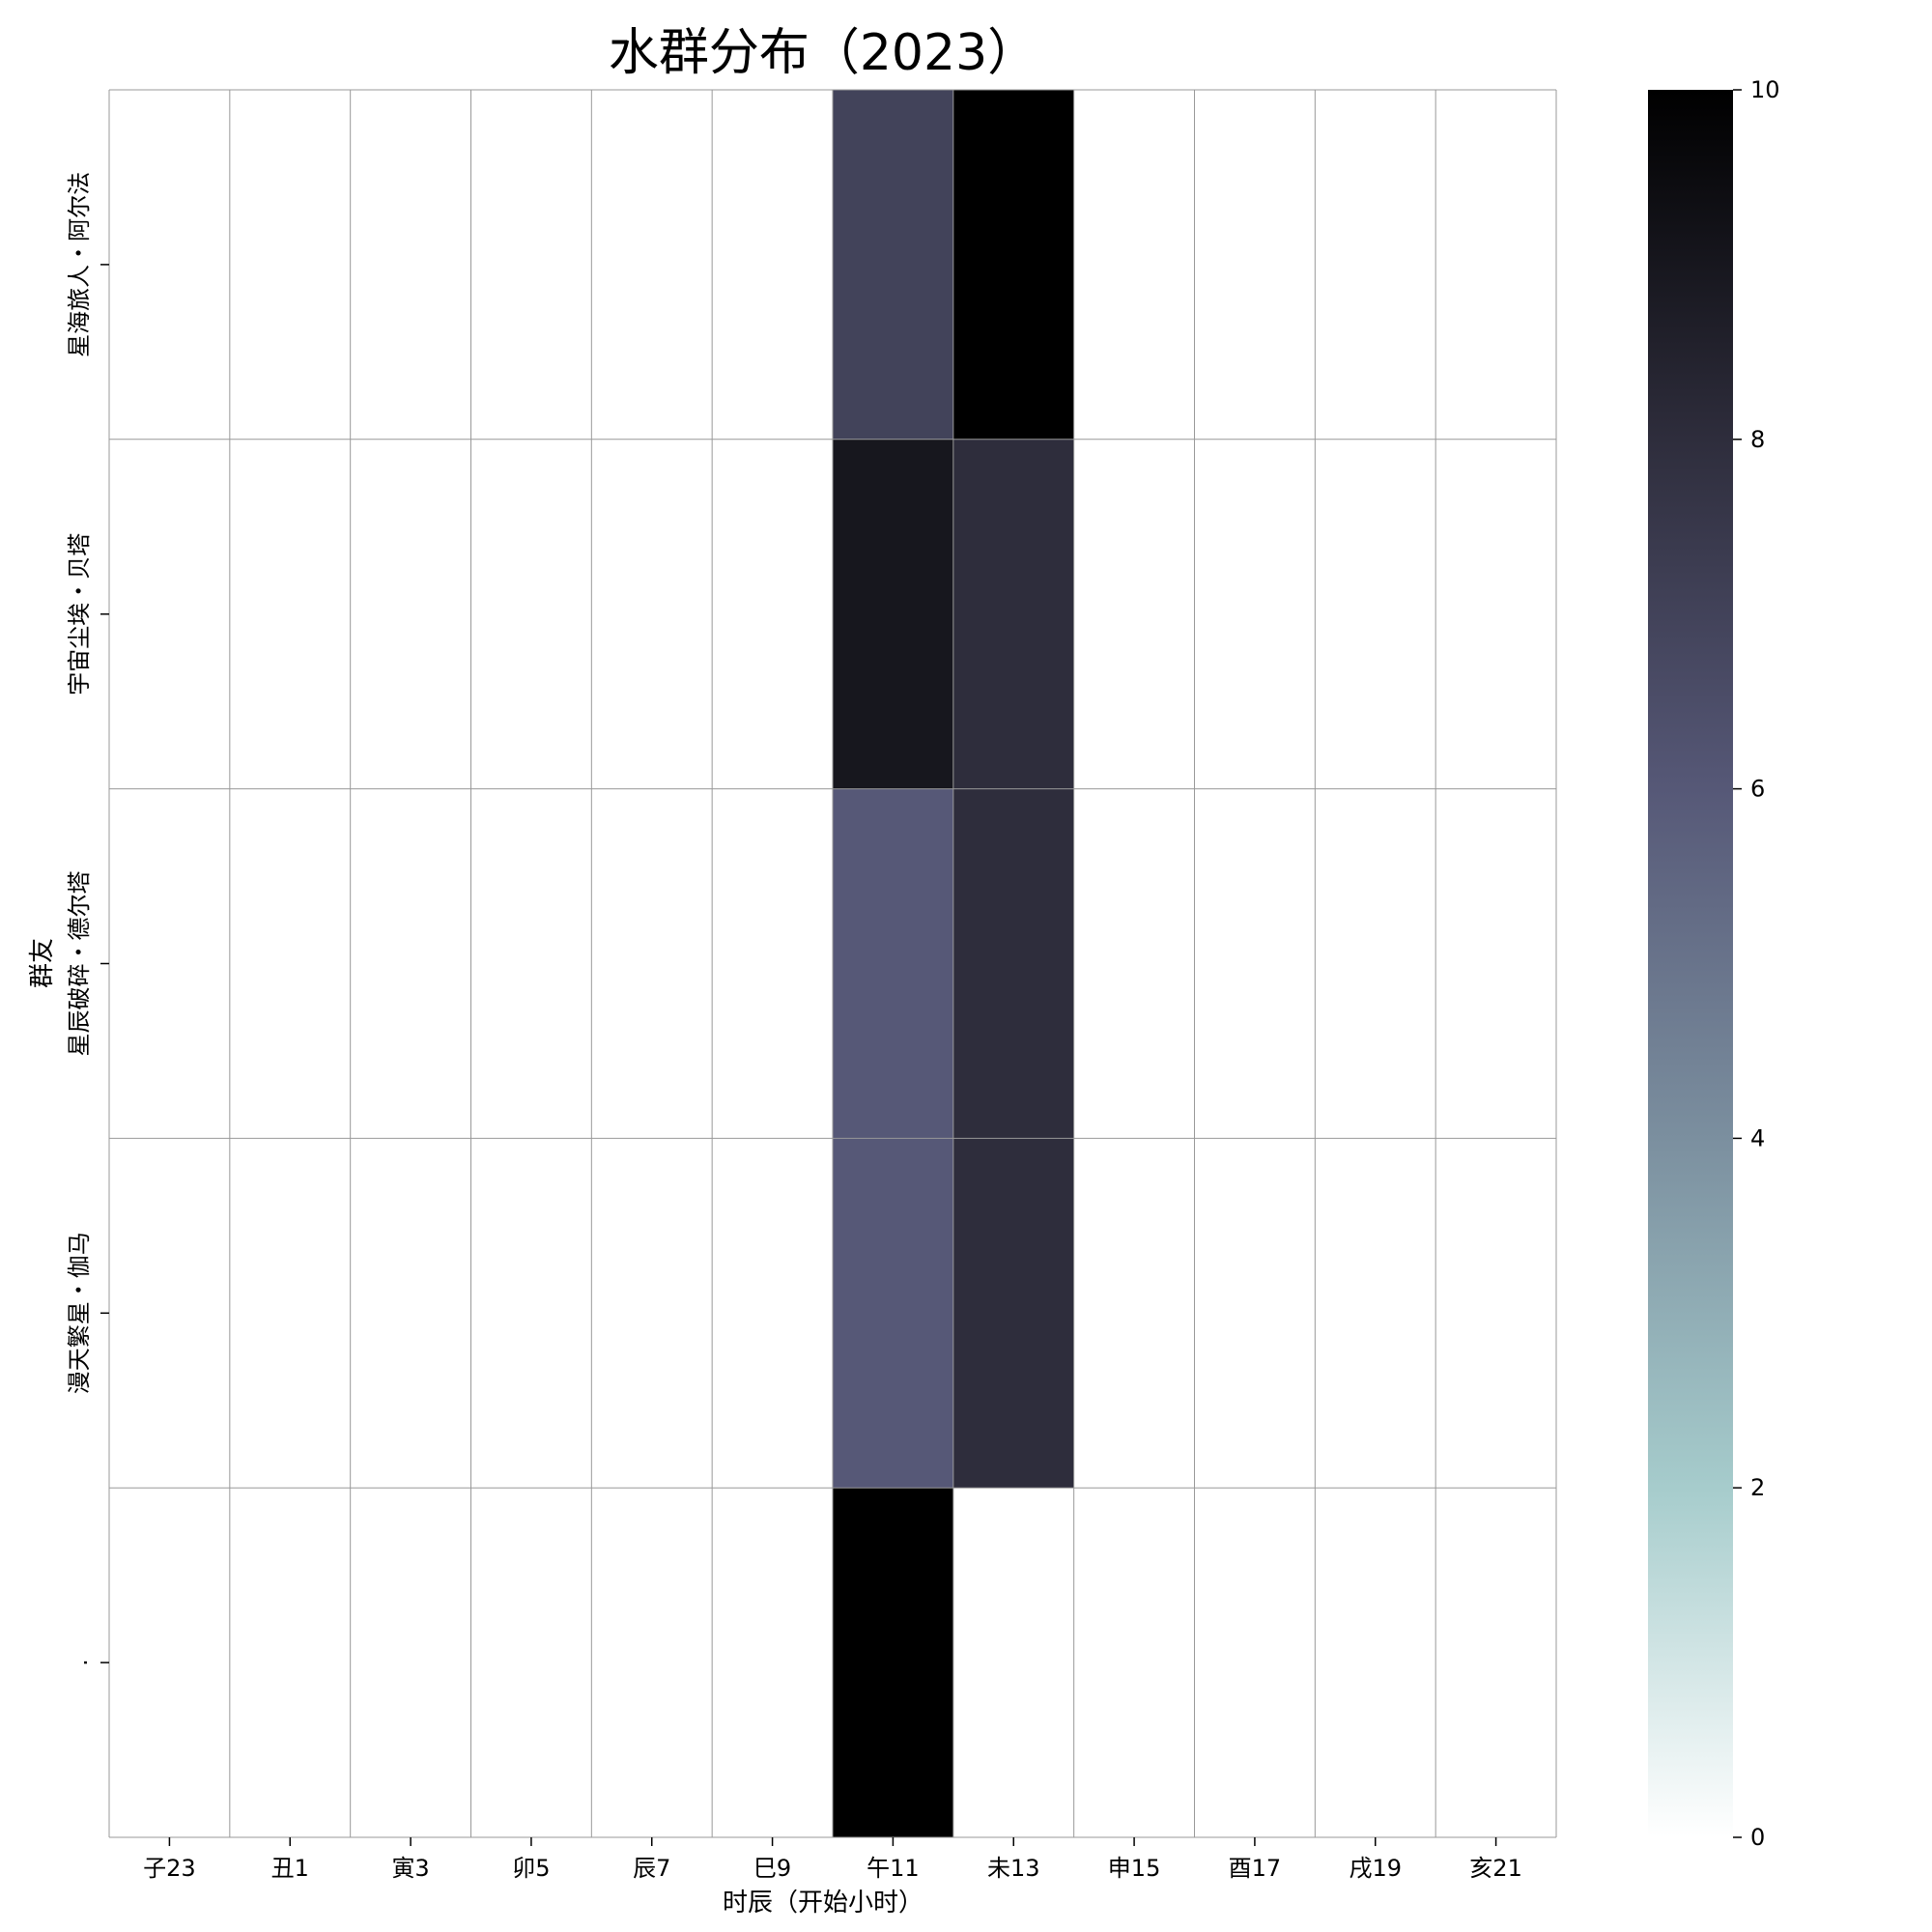 This screenshot has height=1932, width=1932. I want to click on y-tick-label: 宇宙尘埃・贝塔, so click(79, 614).